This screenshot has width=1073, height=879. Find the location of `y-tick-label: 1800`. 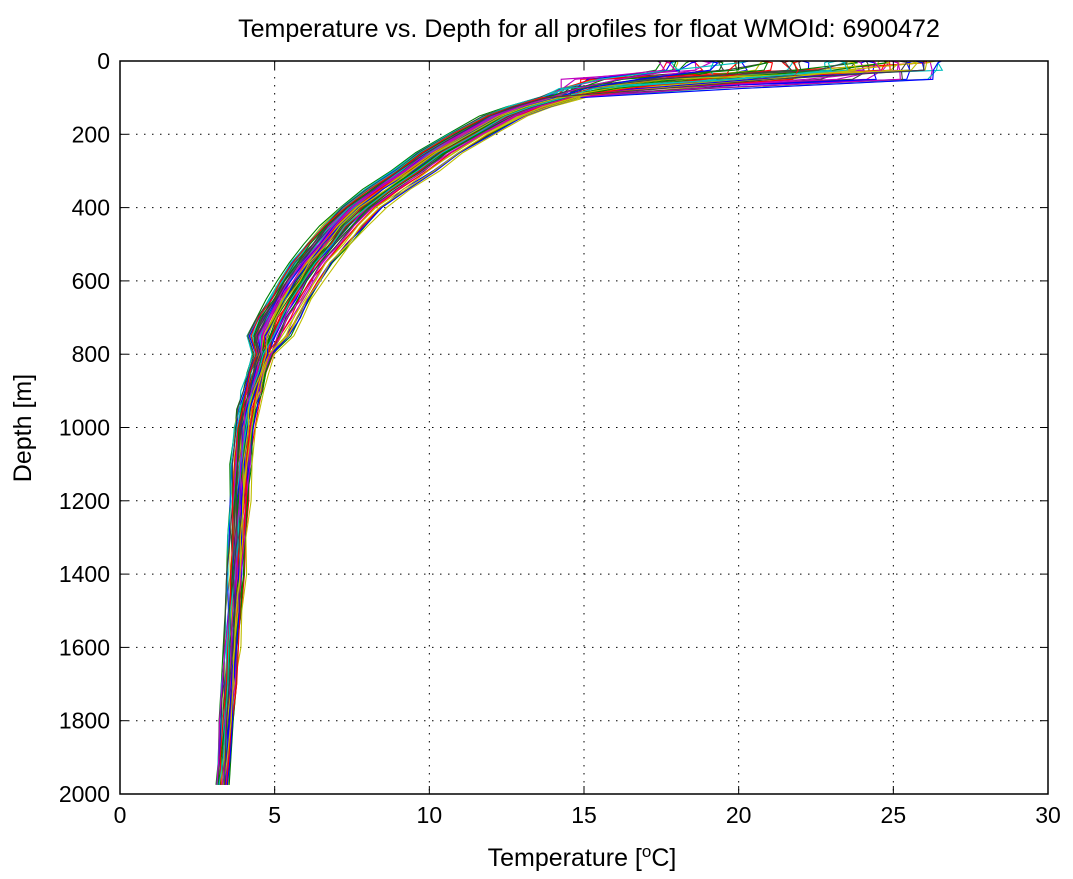

y-tick-label: 1800 is located at coordinates (84, 721).